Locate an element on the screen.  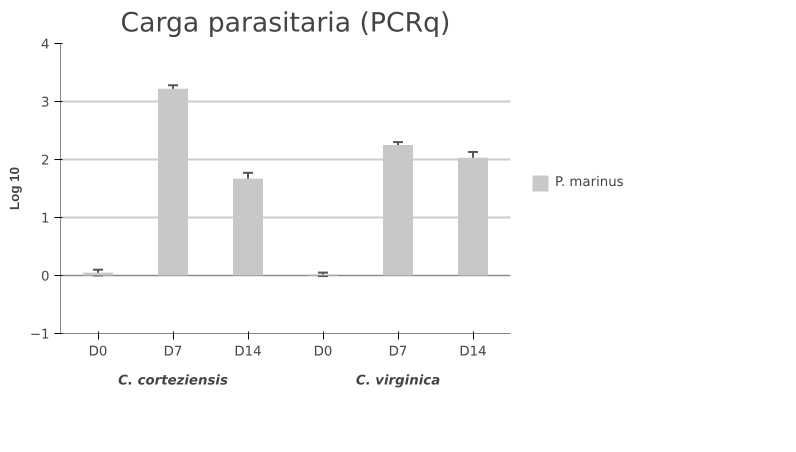
y-tick-label: 0 is located at coordinates (45, 277).